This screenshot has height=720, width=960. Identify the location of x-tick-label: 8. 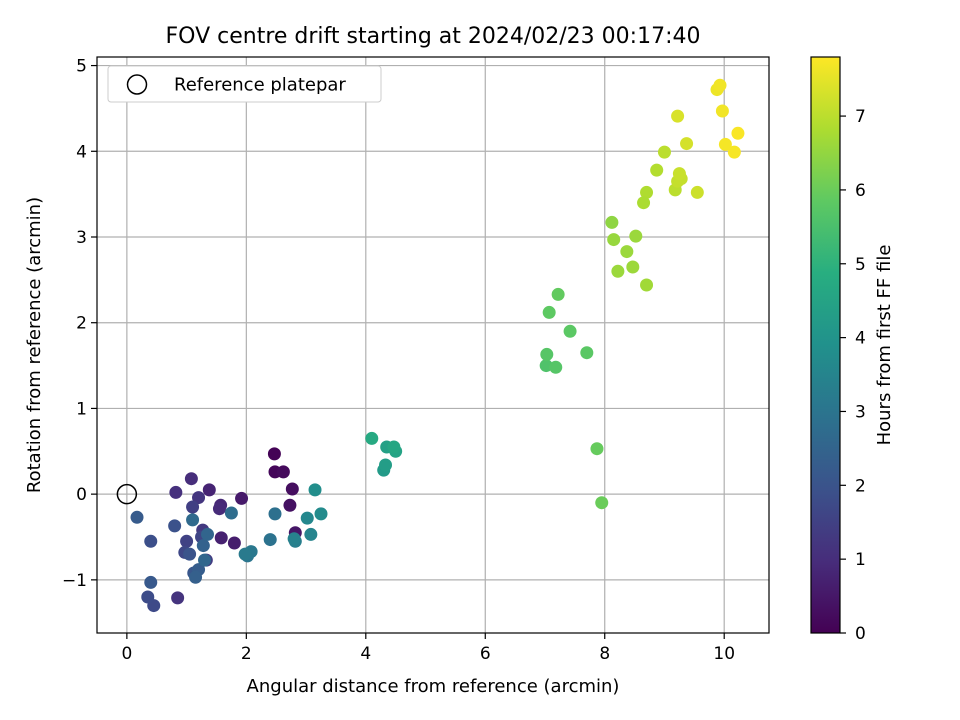
(604, 654).